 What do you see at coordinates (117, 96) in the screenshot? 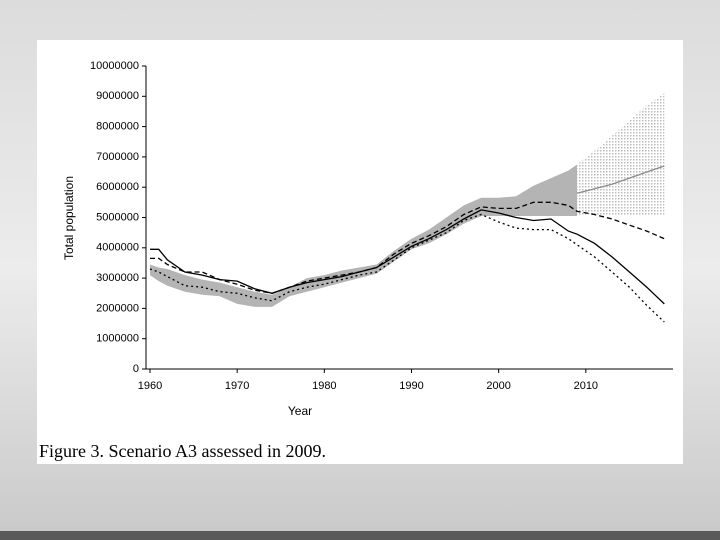
I see `y-tick-label: 9000000` at bounding box center [117, 96].